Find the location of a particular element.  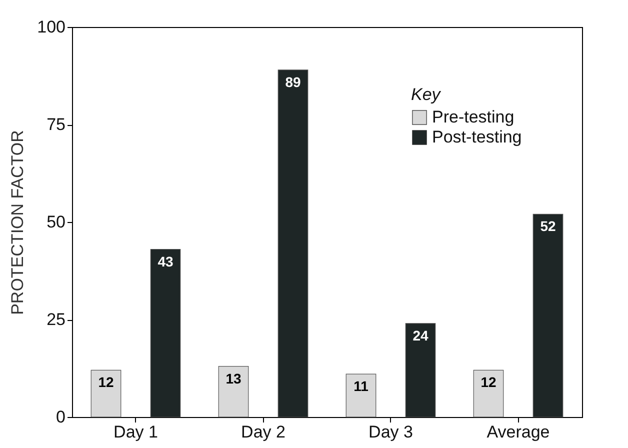

data-label: 89 is located at coordinates (293, 82).